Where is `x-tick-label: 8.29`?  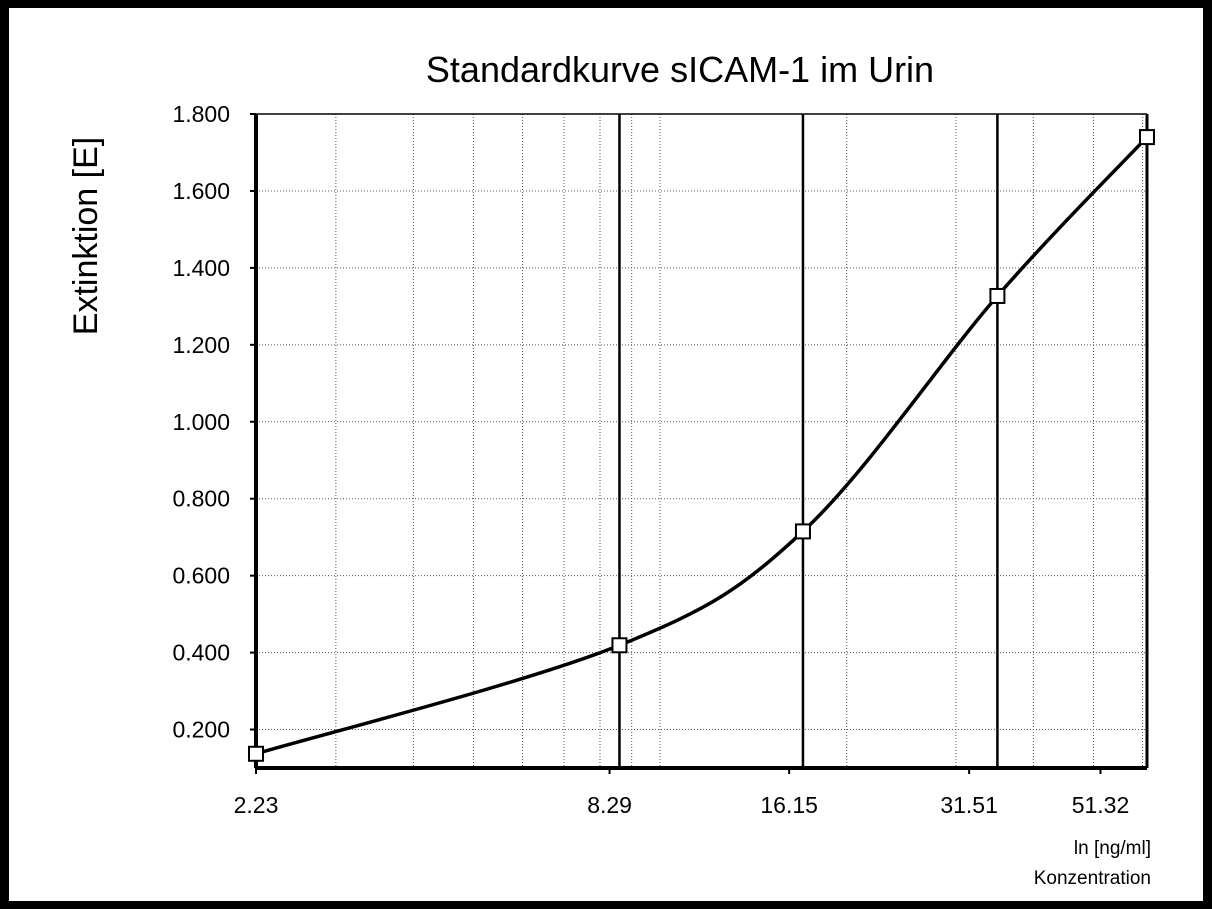 x-tick-label: 8.29 is located at coordinates (609, 805).